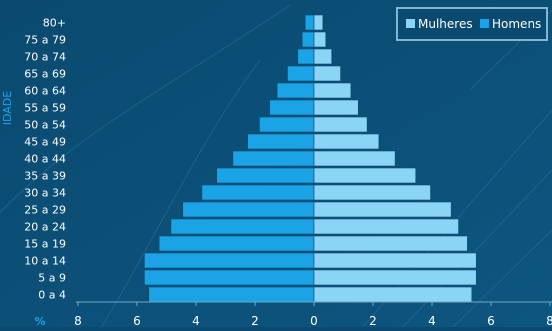  Describe the element at coordinates (45, 244) in the screenshot. I see `y-tick-15-a-19: 15 a 19` at that location.